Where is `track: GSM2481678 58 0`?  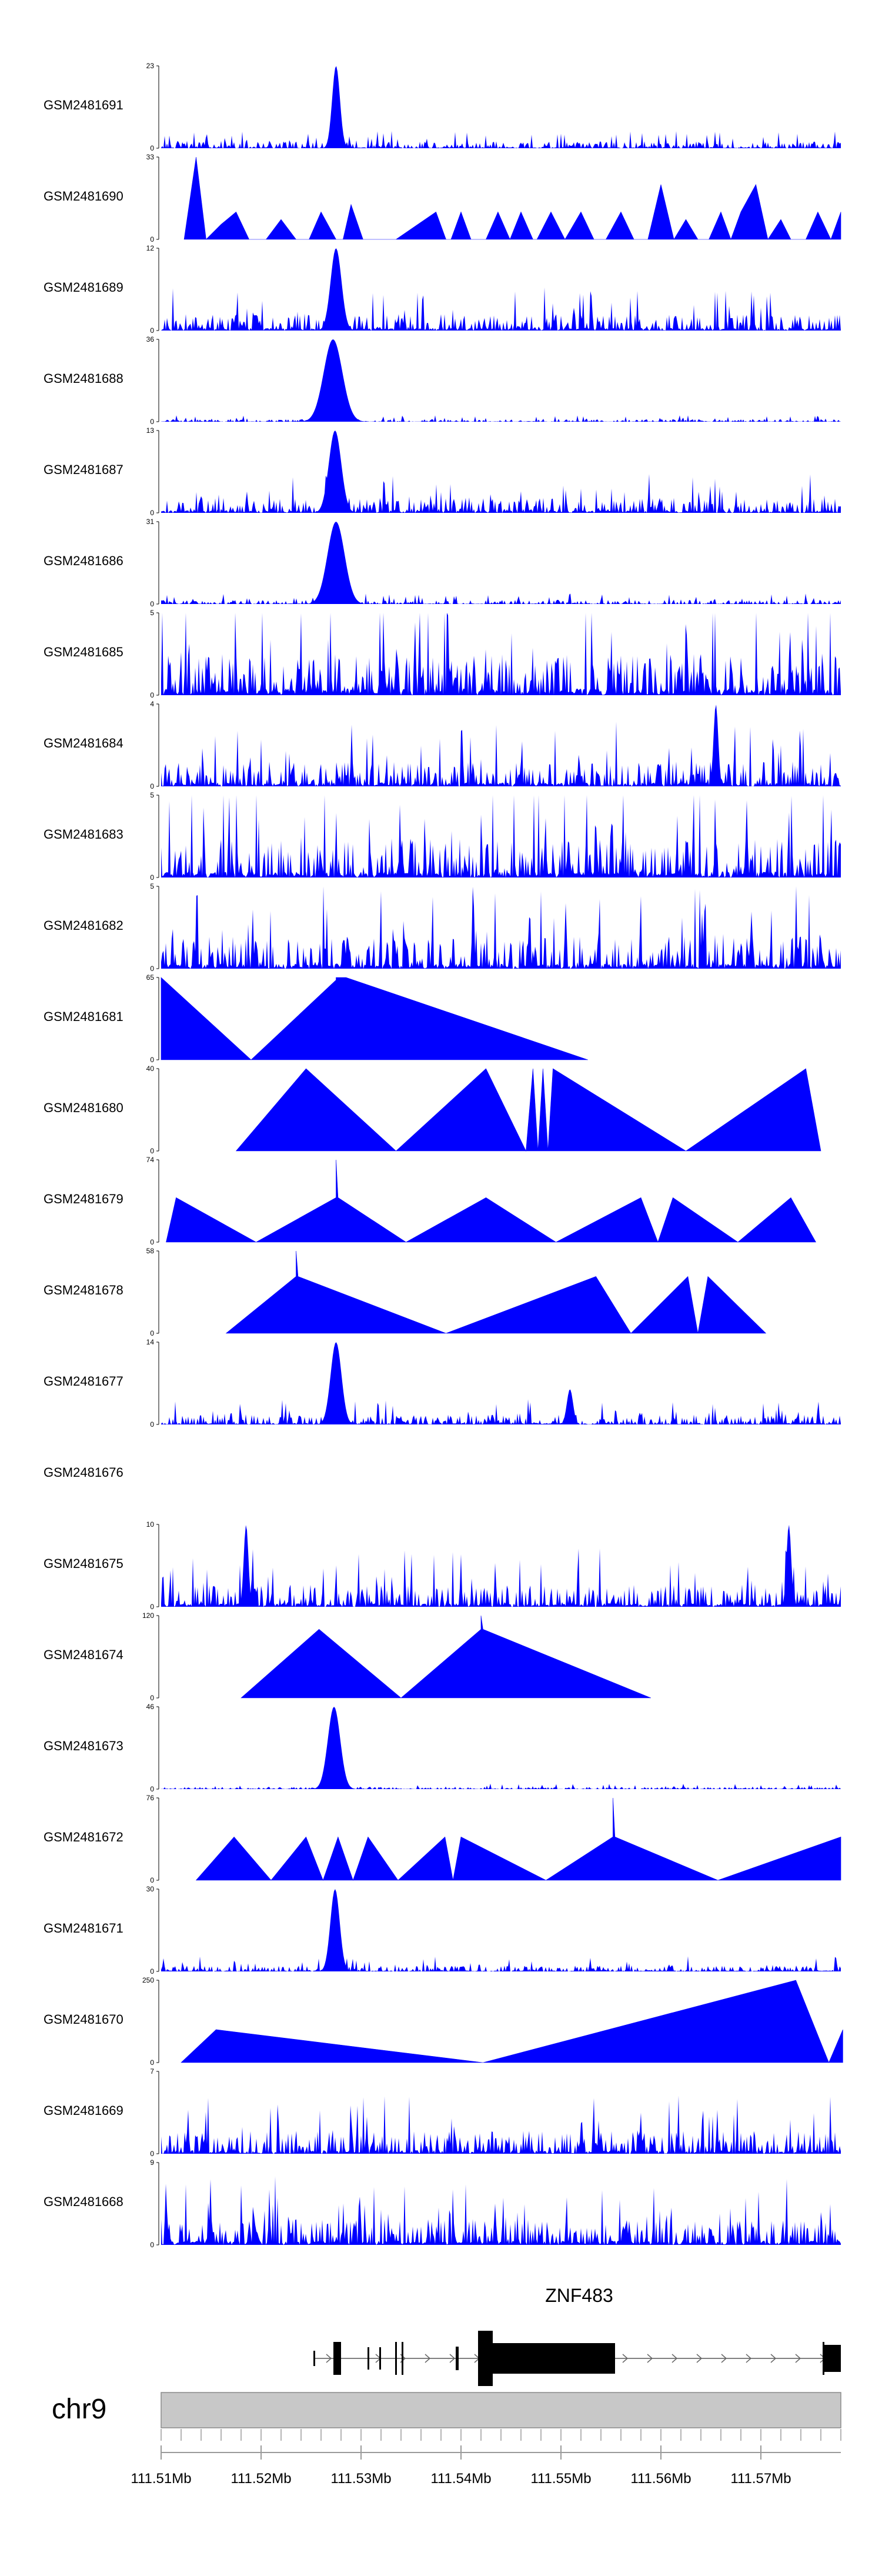 track: GSM2481678 58 0 is located at coordinates (405, 1292).